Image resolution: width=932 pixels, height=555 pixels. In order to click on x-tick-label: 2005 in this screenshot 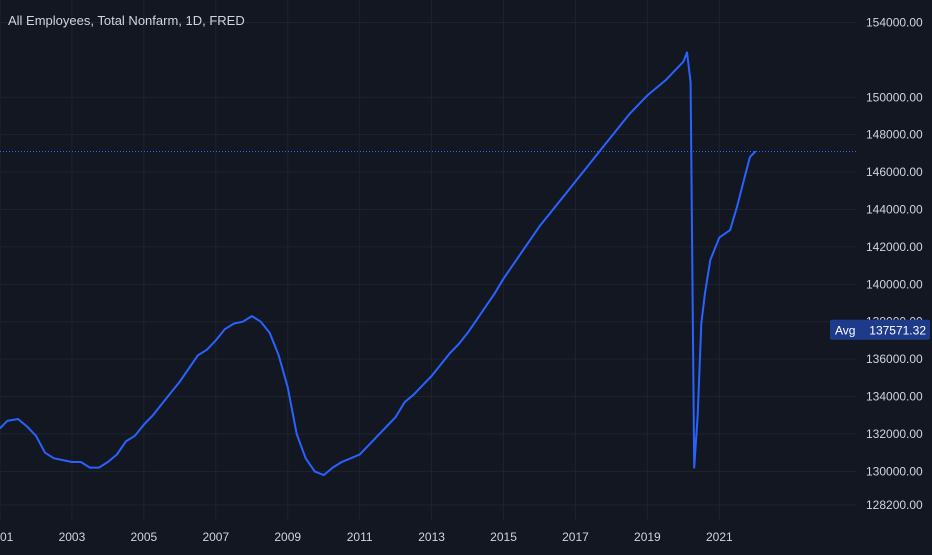, I will do `click(144, 537)`.